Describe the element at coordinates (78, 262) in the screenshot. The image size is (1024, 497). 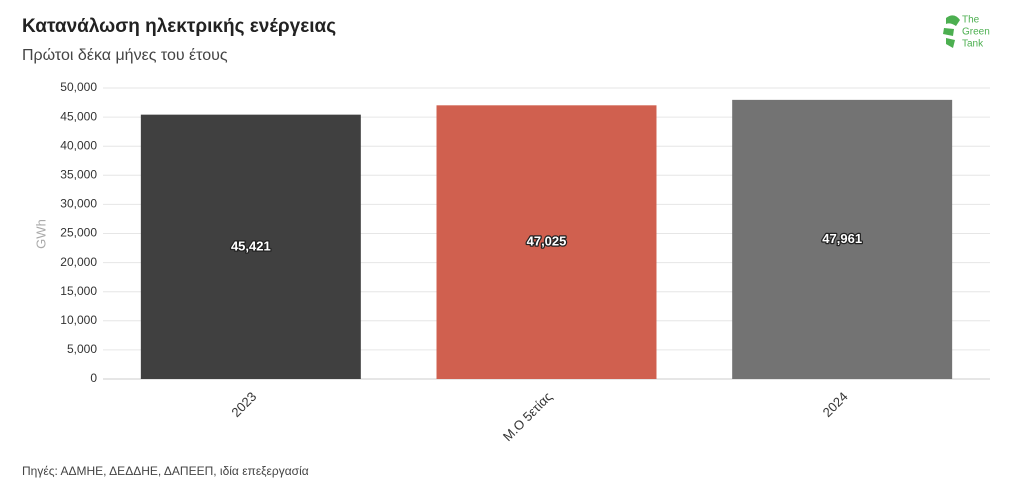
I see `y-tick-label: 20,000` at that location.